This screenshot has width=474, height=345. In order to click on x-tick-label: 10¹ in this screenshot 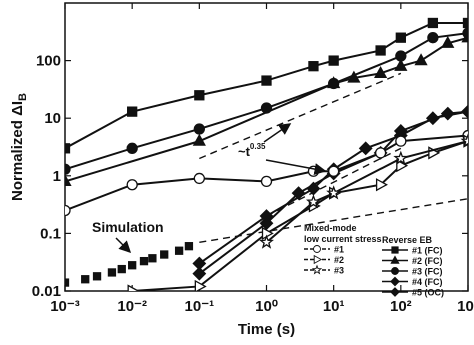, I will do `click(334, 306)`.